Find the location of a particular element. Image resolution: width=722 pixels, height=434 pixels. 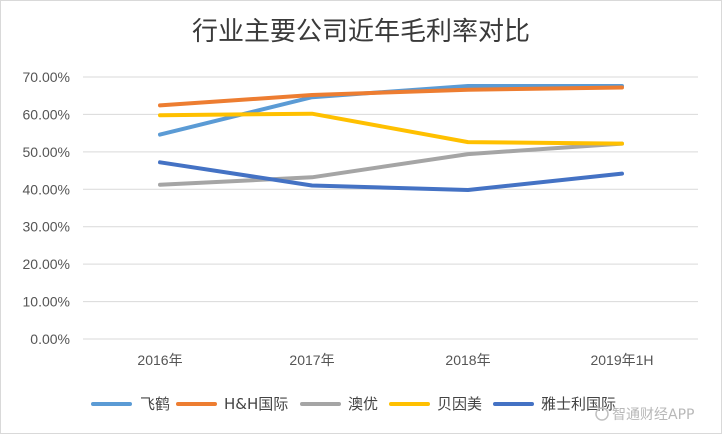

watermark-text: 智通财经APP is located at coordinates (653, 415).